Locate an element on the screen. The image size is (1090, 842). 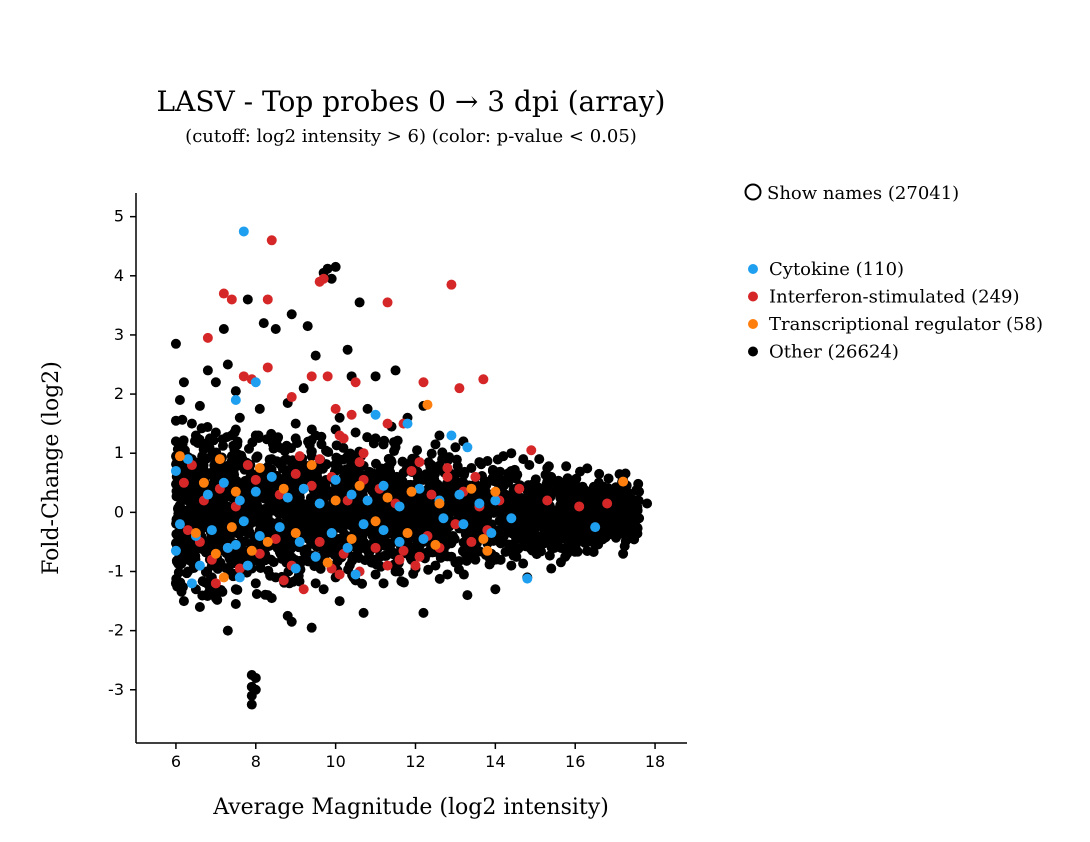
legend-item: Transcriptional regulator (58) is located at coordinates (895, 324).